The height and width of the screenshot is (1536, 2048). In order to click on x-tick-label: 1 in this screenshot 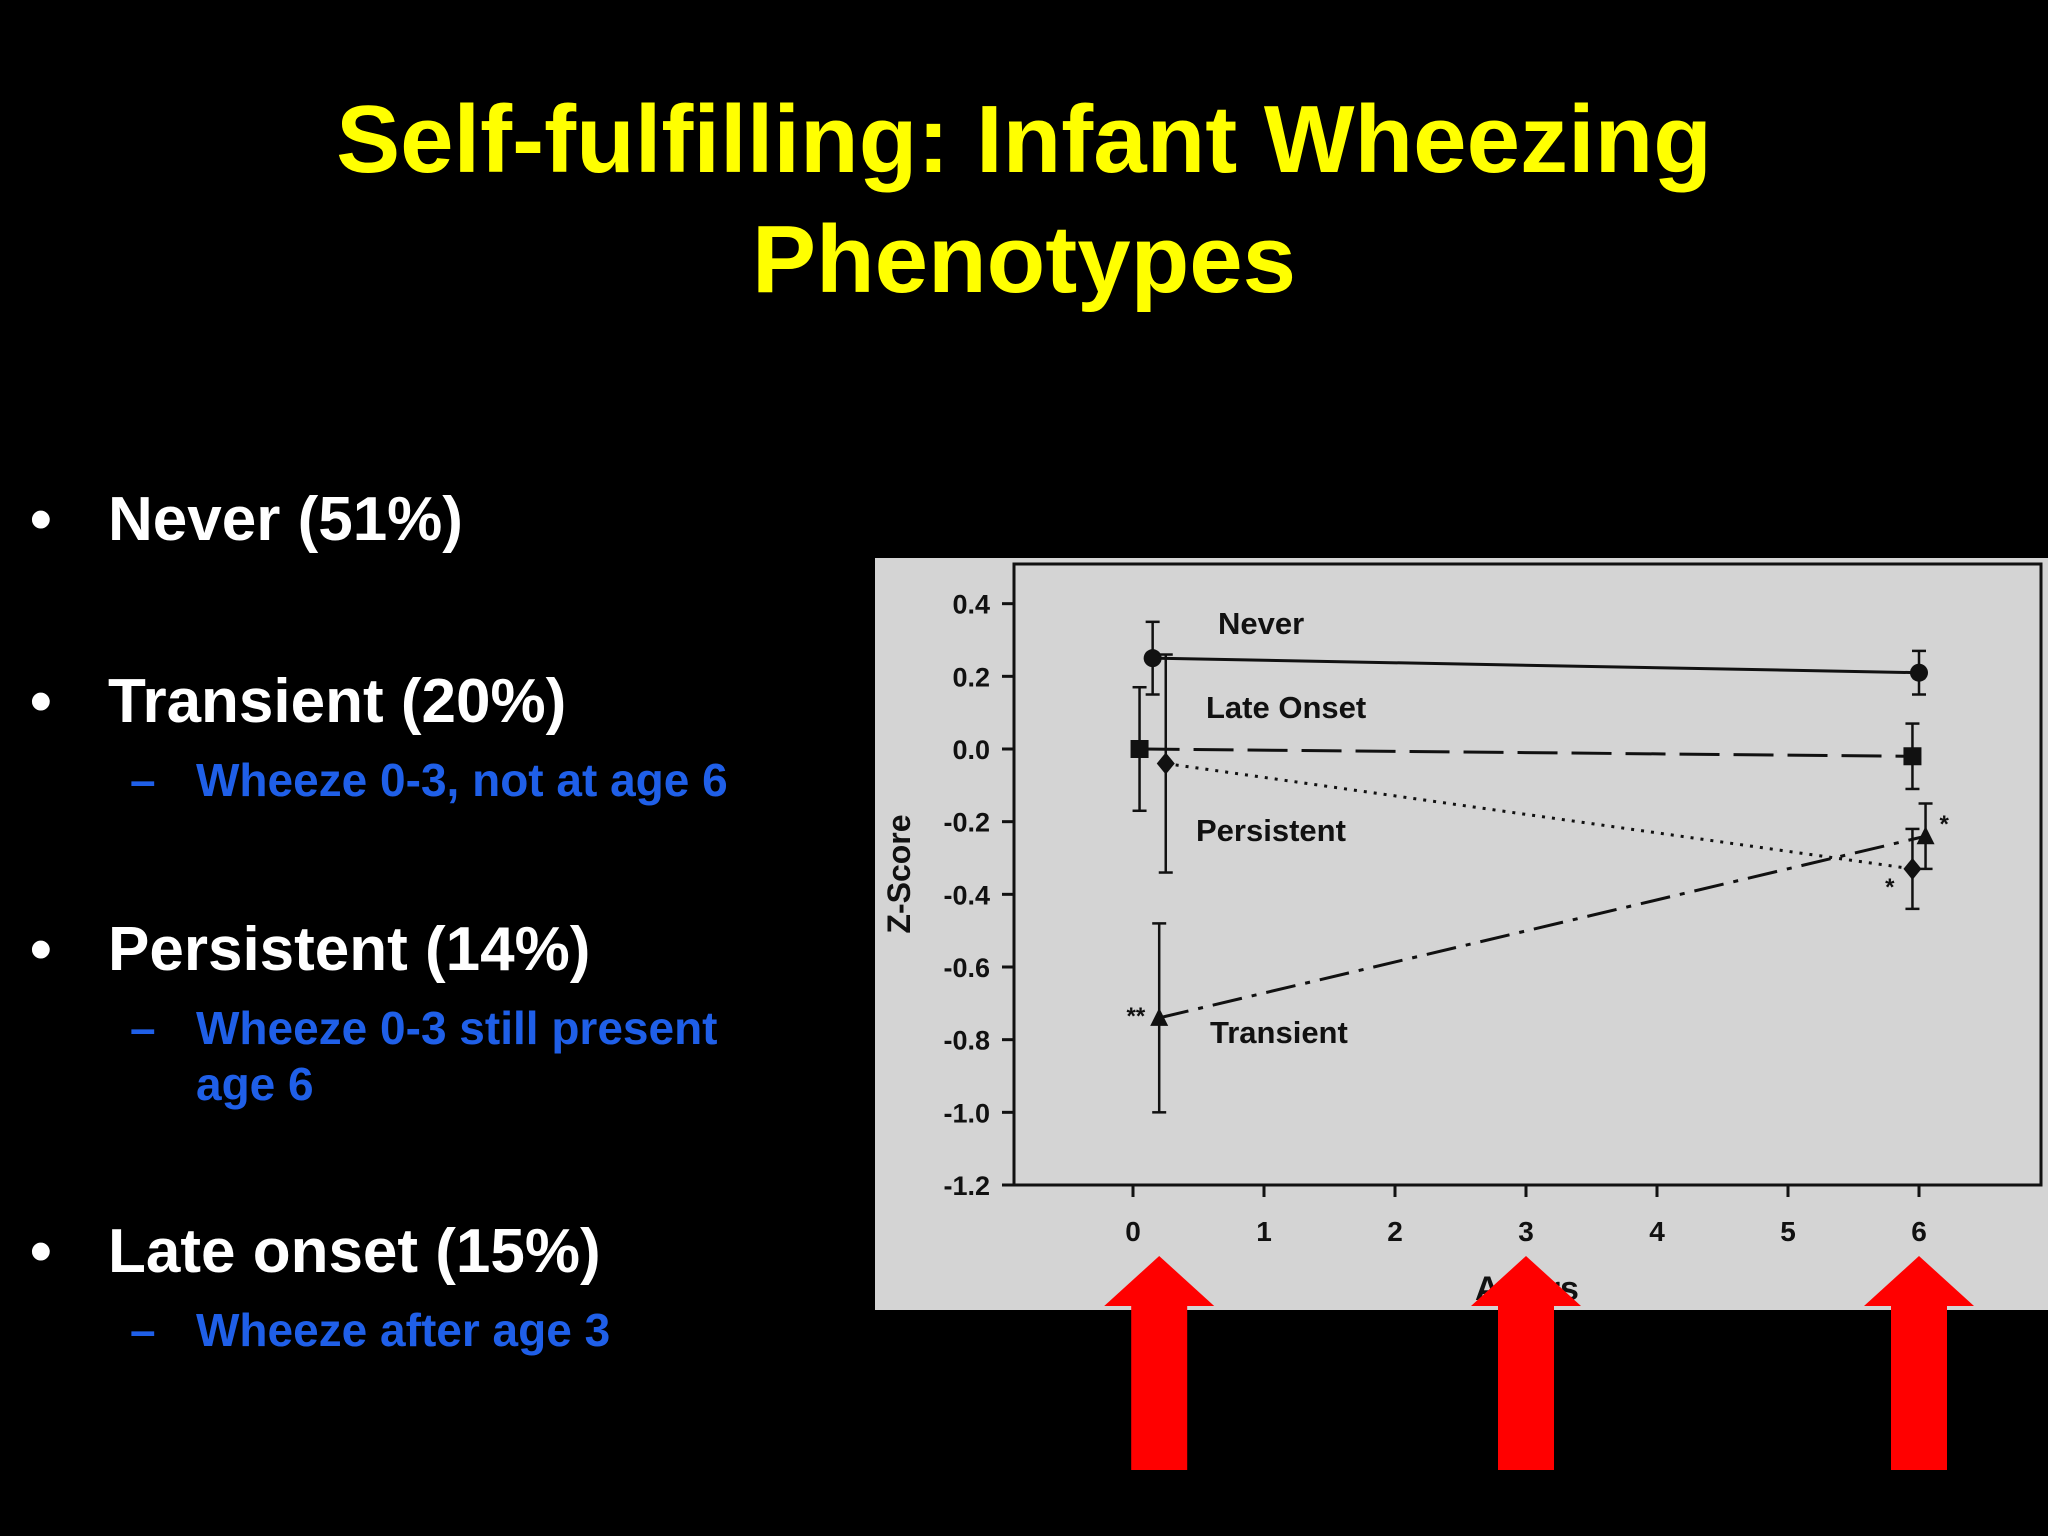, I will do `click(1264, 1231)`.